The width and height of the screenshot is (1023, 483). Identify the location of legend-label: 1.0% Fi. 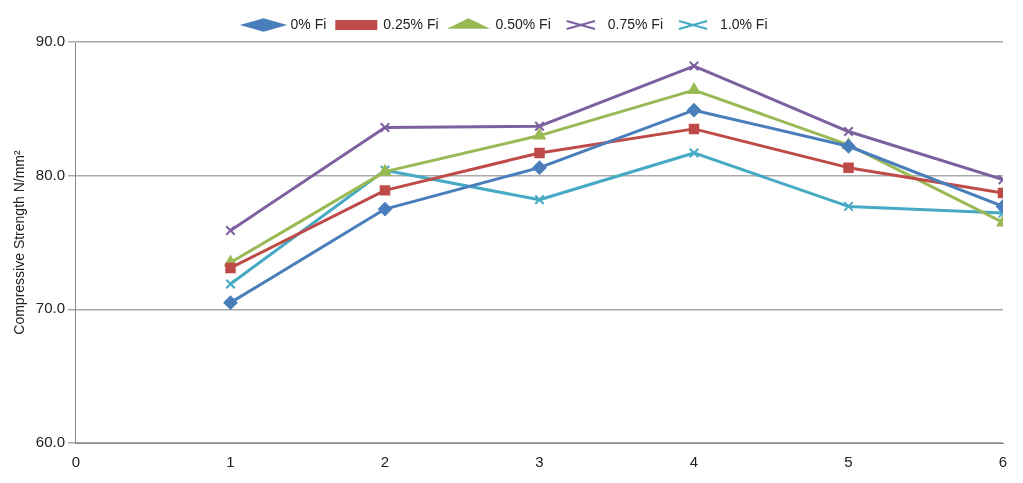
(744, 23).